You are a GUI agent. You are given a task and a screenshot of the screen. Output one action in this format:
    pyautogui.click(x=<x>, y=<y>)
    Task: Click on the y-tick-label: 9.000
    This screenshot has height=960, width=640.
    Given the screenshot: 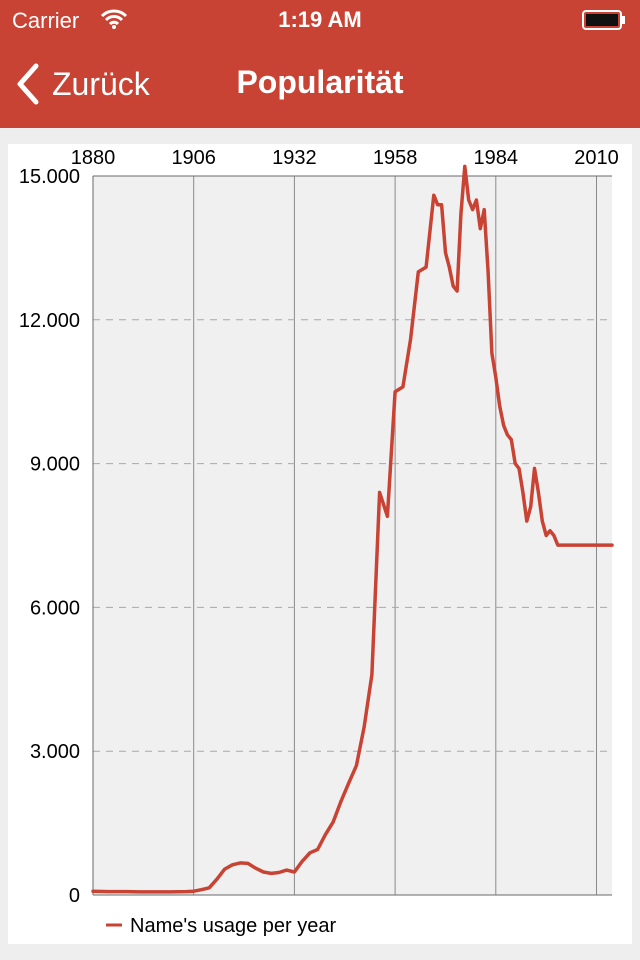 What is the action you would take?
    pyautogui.click(x=55, y=465)
    